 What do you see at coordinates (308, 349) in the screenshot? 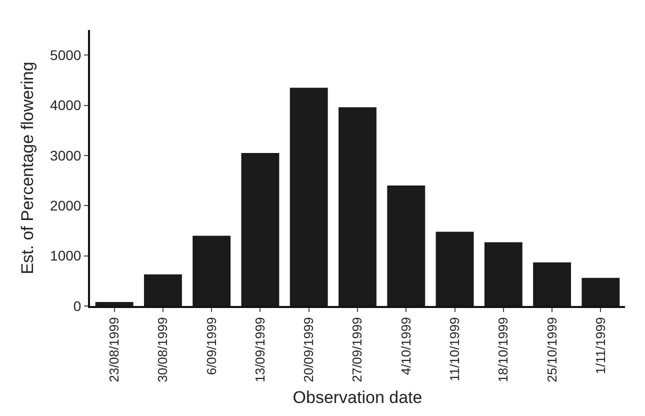
I see `x-tick-label: 20/09/1999` at bounding box center [308, 349].